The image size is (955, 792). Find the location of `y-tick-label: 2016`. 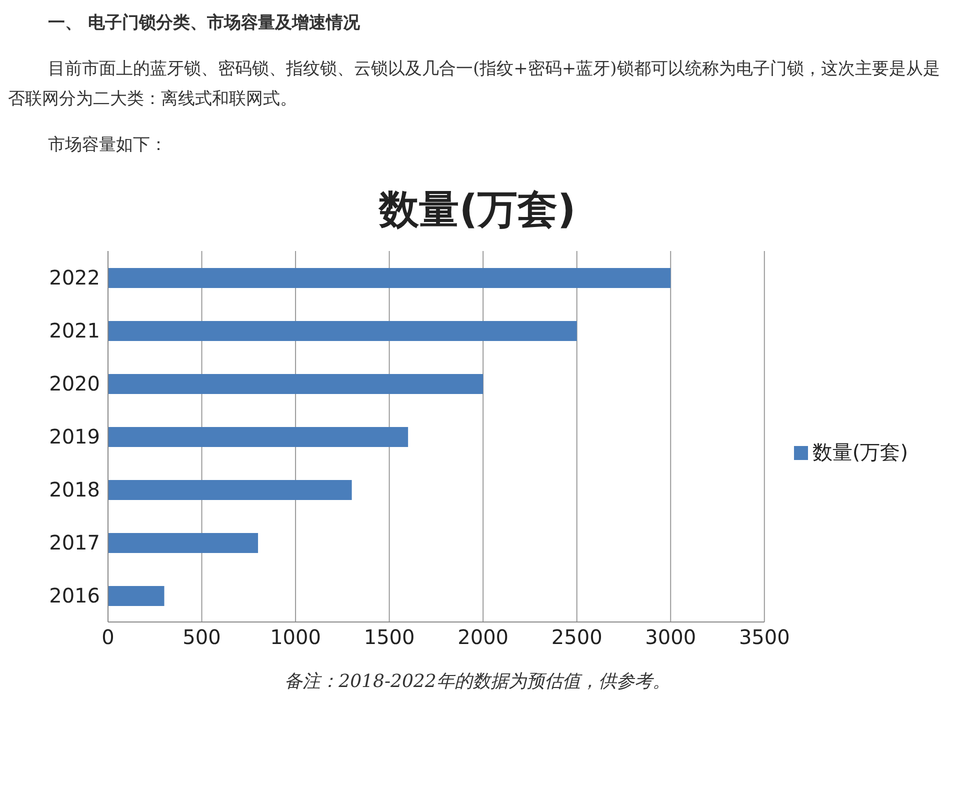

y-tick-label: 2016 is located at coordinates (74, 596).